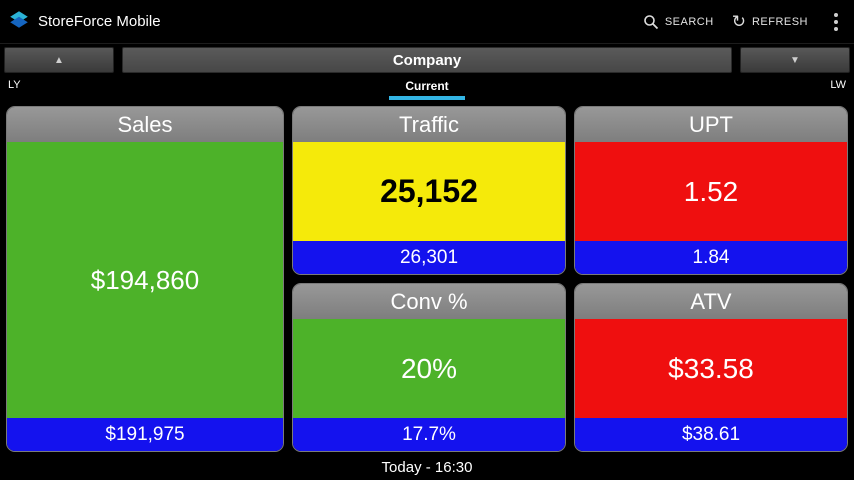 The width and height of the screenshot is (854, 480). What do you see at coordinates (429, 124) in the screenshot?
I see `tile-traffic-header: Traffic` at bounding box center [429, 124].